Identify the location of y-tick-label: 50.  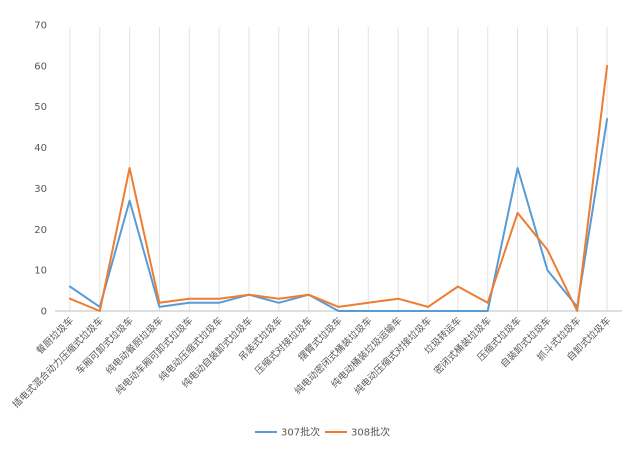
(40, 107).